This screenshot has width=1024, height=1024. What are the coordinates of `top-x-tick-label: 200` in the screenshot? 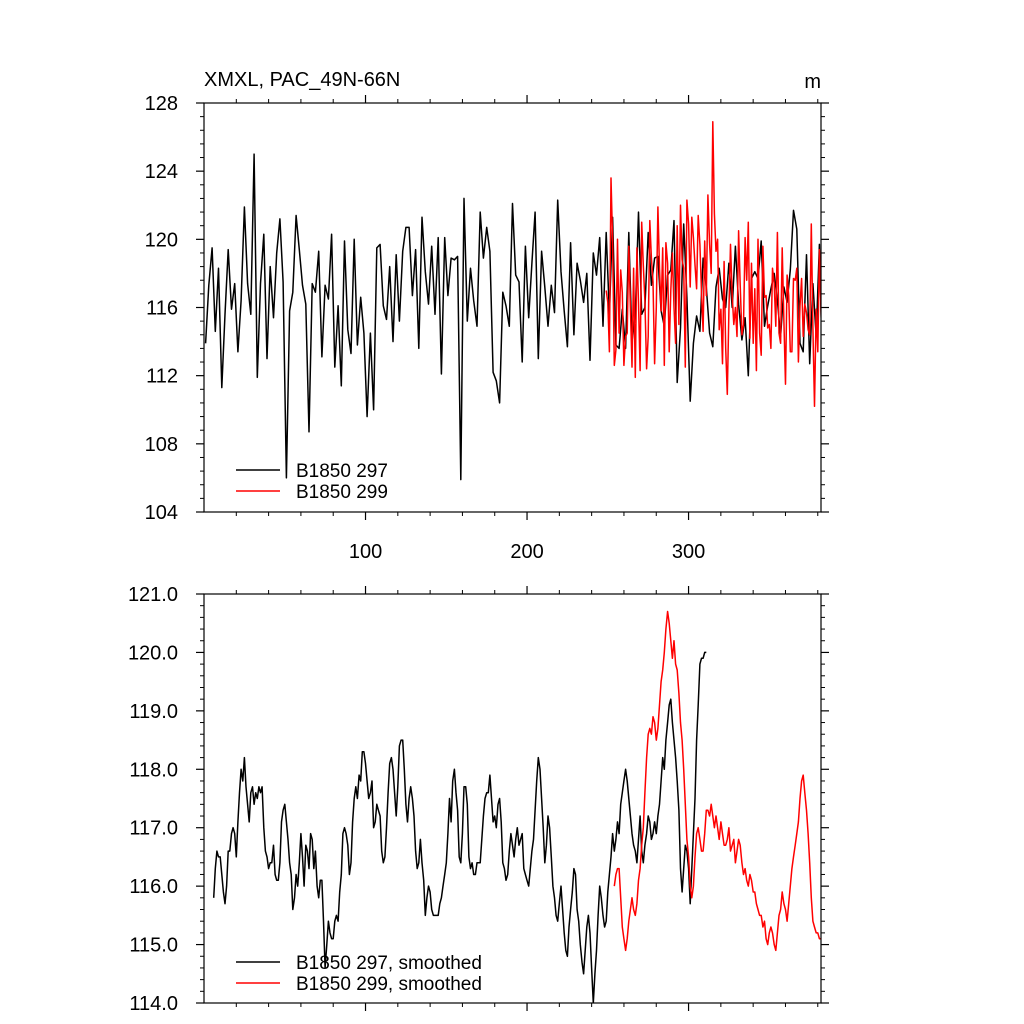 It's located at (526, 552).